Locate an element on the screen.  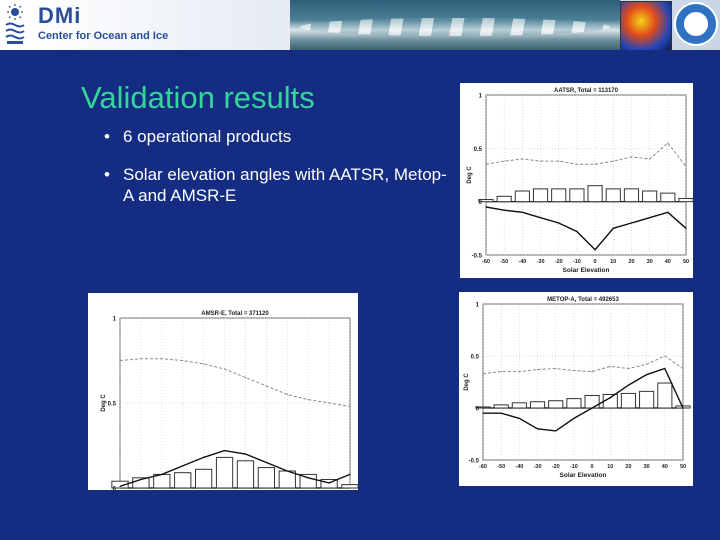
chart-title: AATSR, Total = 113170 is located at coordinates (586, 91).